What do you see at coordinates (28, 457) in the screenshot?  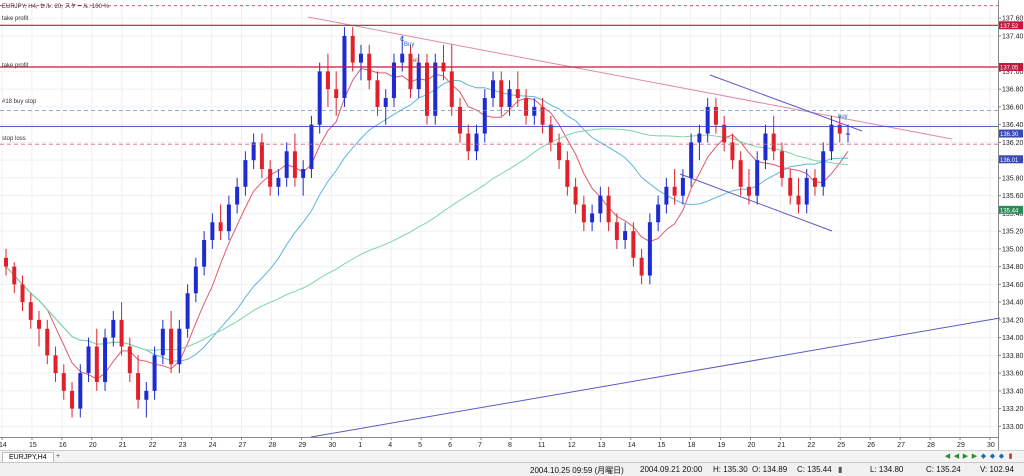 I see `chart-tab-eurjpy: EURJPY, H4, セル: 20, スケール: 100 %EURJPY,H4` at bounding box center [28, 457].